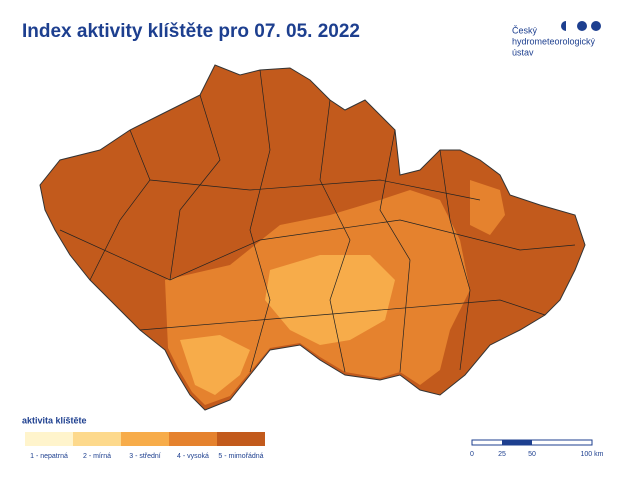  What do you see at coordinates (193, 456) in the screenshot?
I see `legend-label: 4 - vysoká` at bounding box center [193, 456].